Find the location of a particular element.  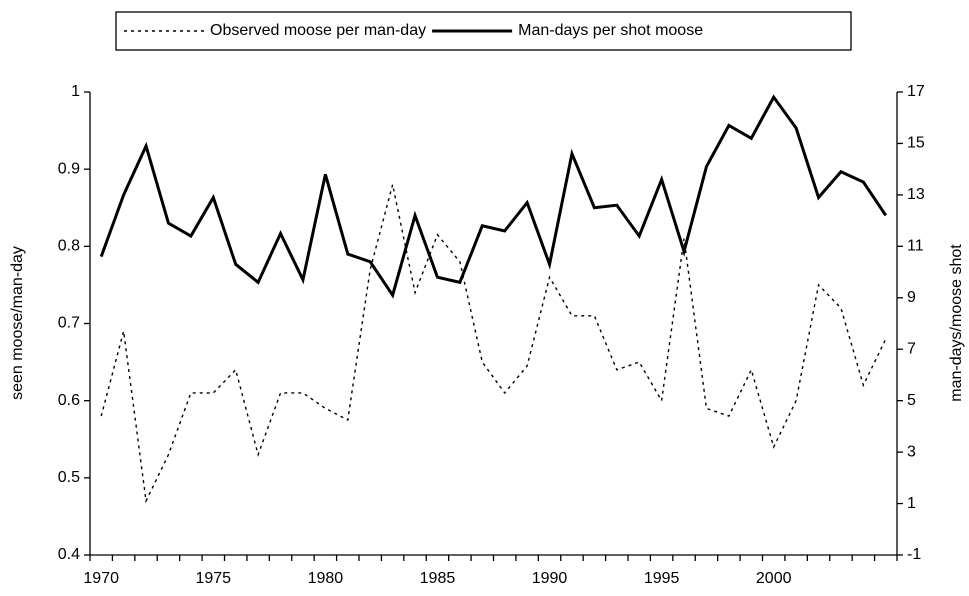

y-axis-label: seen moose/man-day is located at coordinates (17, 323).